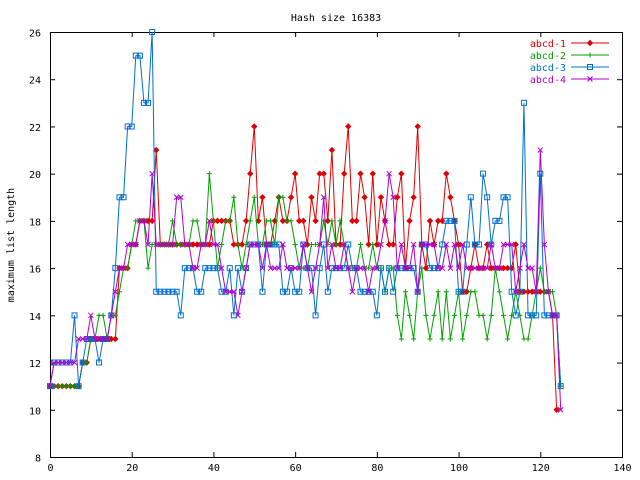  Describe the element at coordinates (214, 468) in the screenshot. I see `x-tick-label: 40` at that location.